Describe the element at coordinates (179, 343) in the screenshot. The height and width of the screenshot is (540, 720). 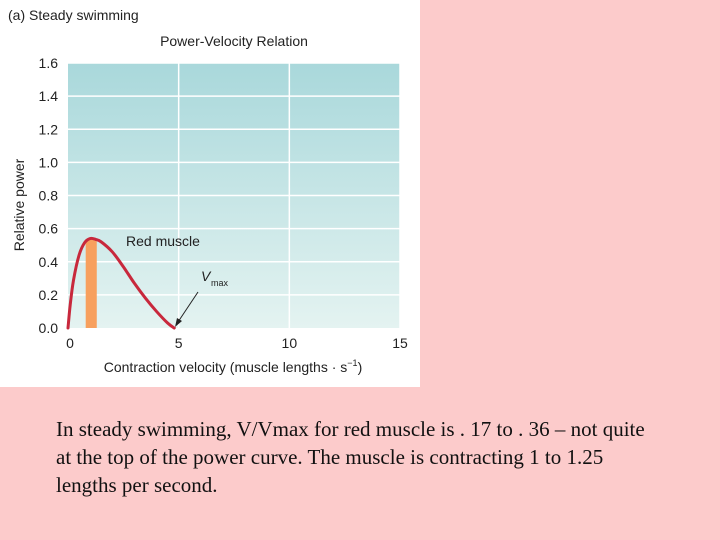
I see `x-tick-label: 5` at that location.